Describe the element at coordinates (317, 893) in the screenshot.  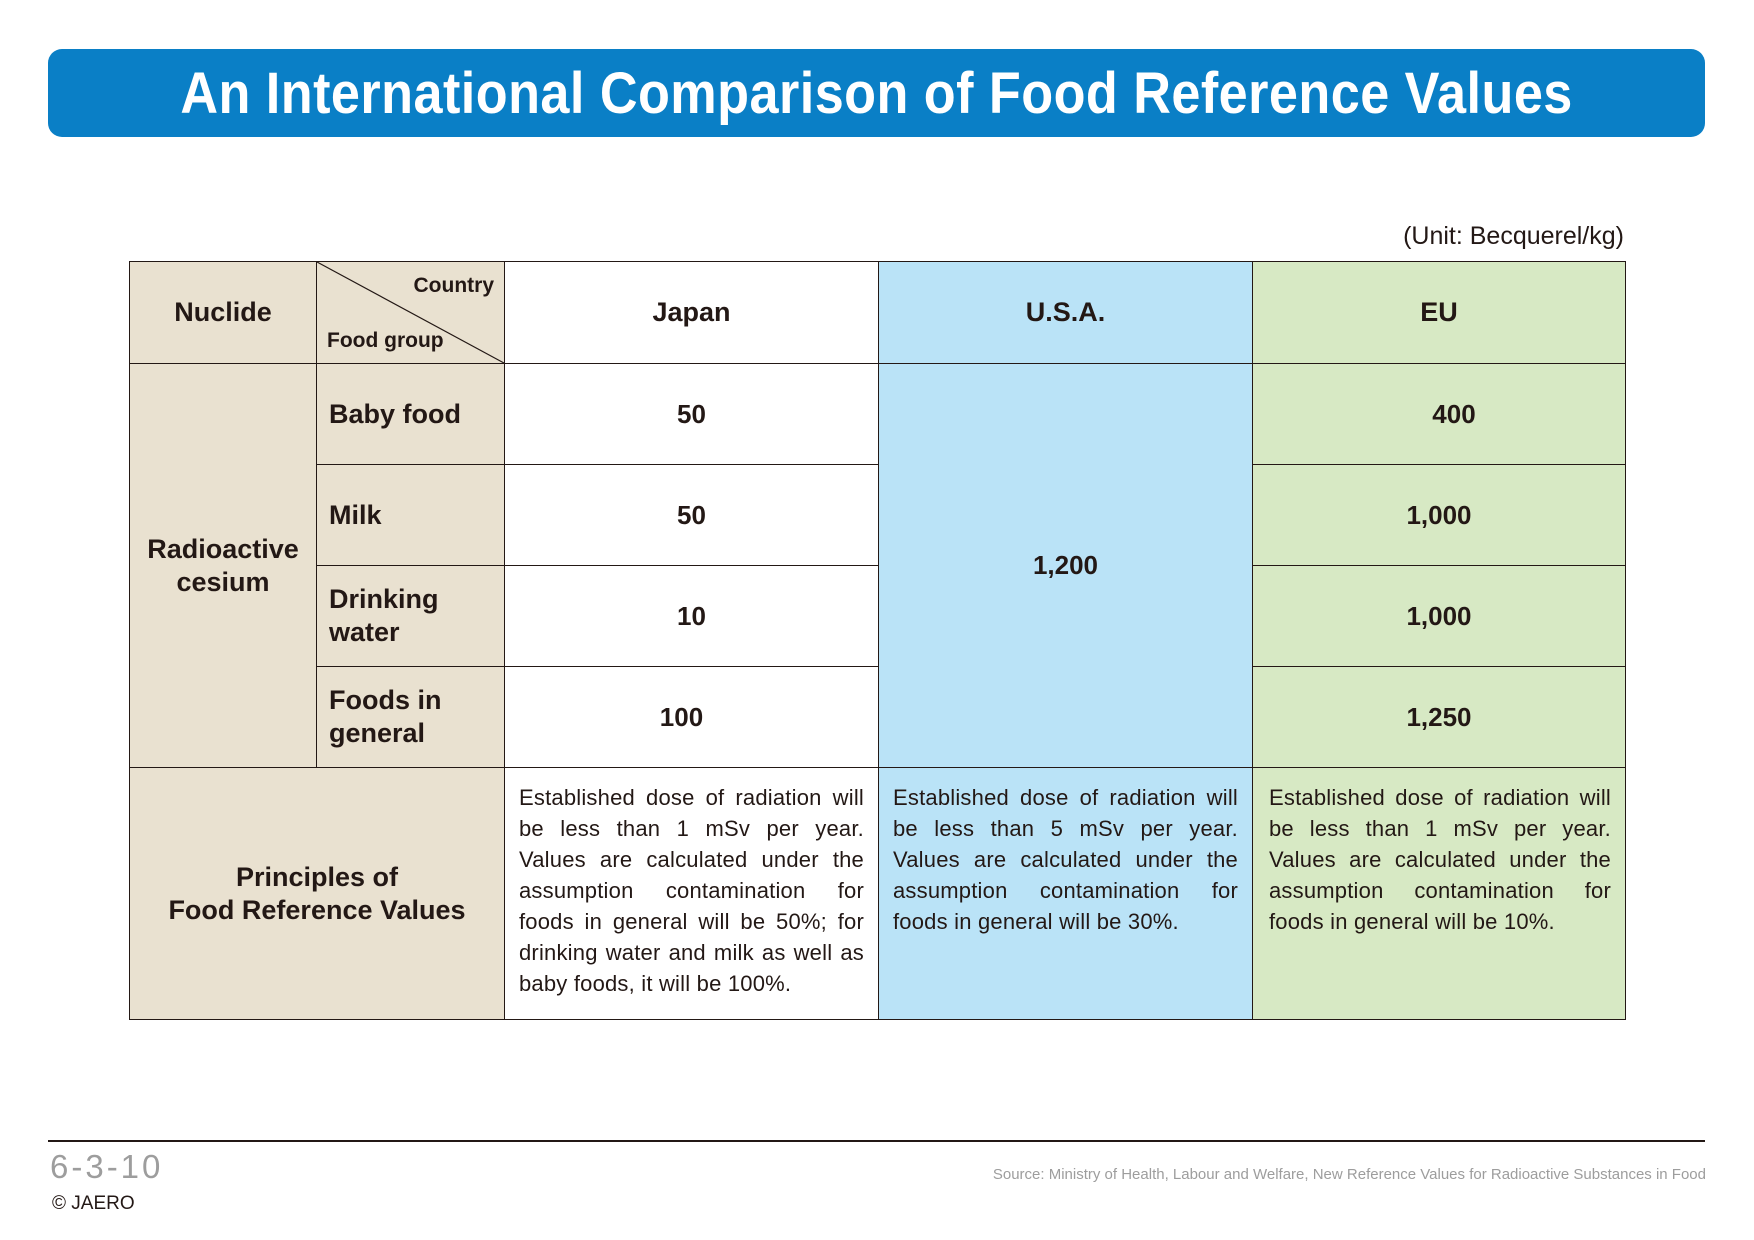
I see `principles-label: Principles of Food Reference Values` at that location.